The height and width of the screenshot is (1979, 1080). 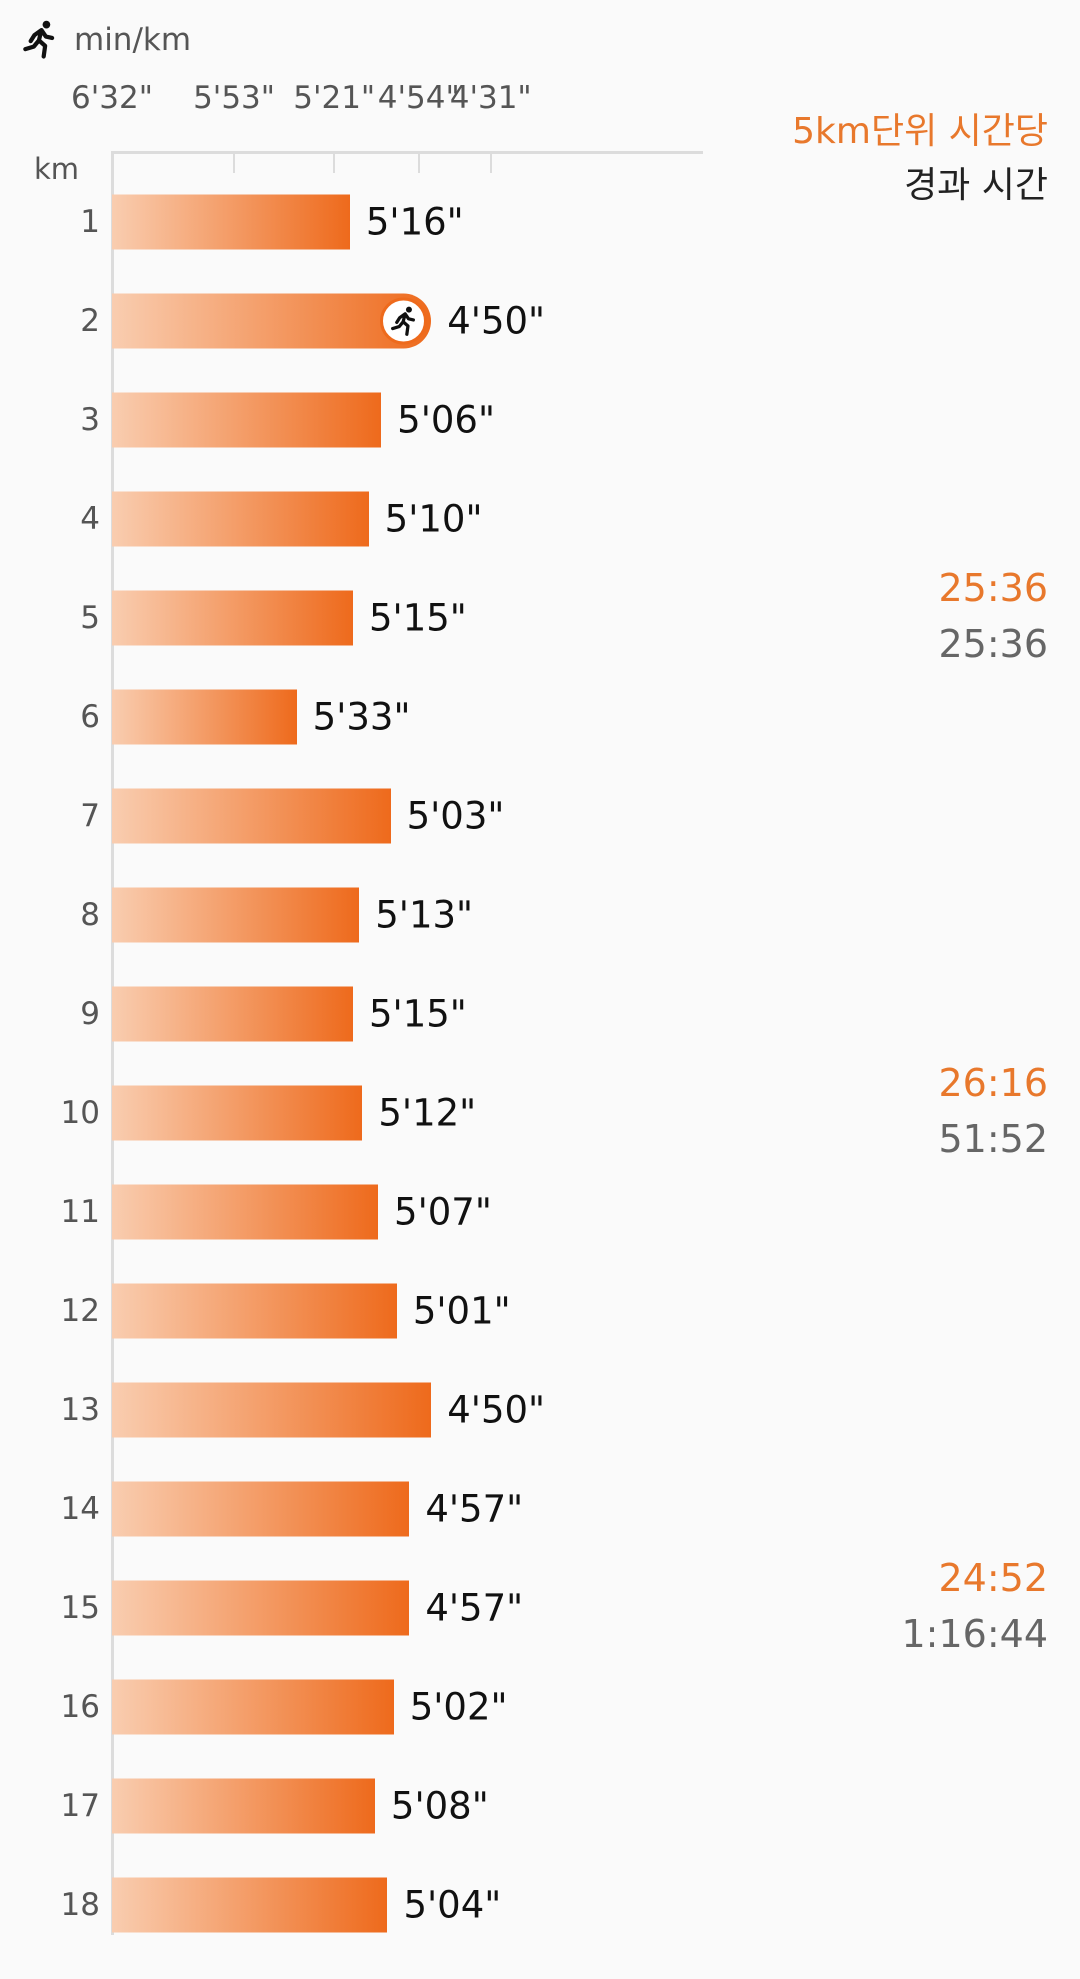 I want to click on km-label: 5, so click(x=90, y=618).